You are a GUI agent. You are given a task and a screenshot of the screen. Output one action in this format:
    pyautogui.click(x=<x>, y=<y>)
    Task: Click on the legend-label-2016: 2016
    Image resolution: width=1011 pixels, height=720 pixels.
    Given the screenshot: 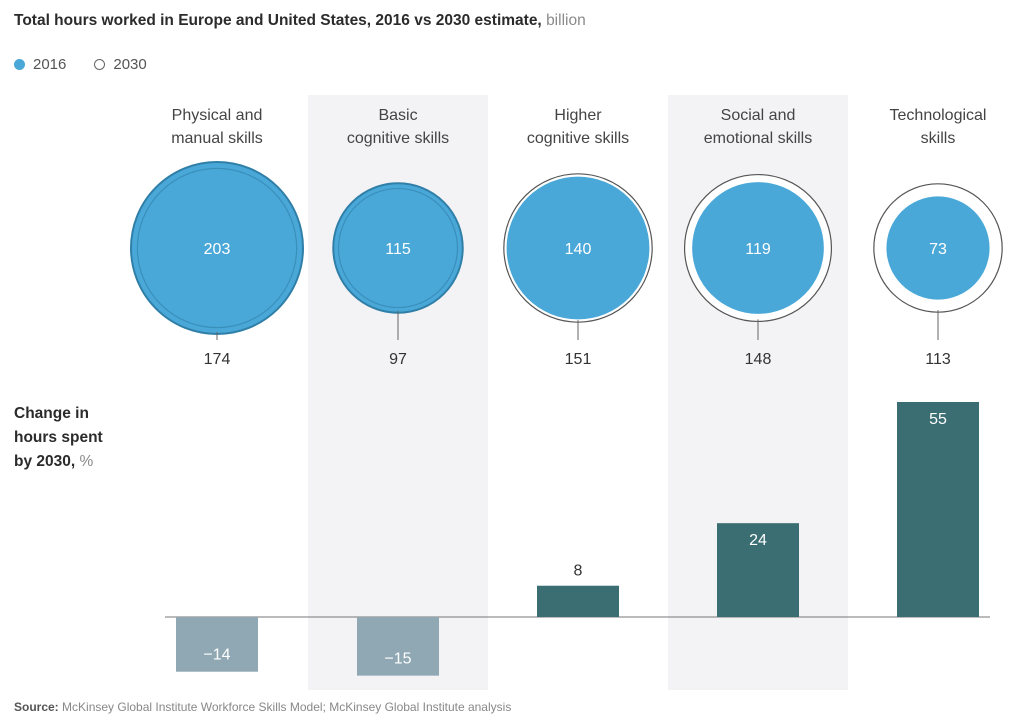 What is the action you would take?
    pyautogui.click(x=50, y=64)
    